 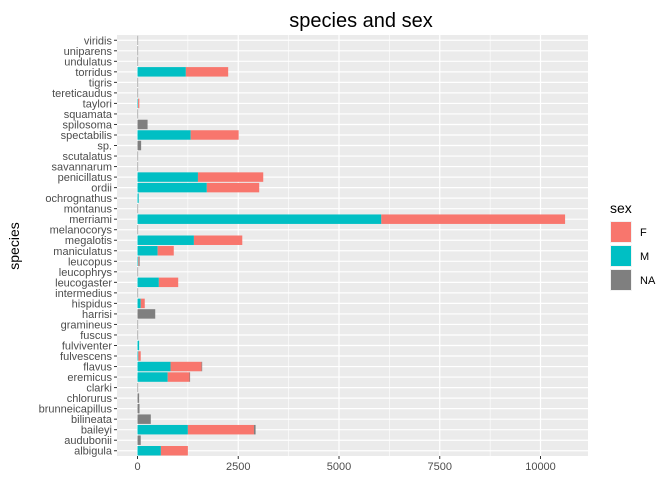 What do you see at coordinates (89, 378) in the screenshot?
I see `y-tick-label: eremicus` at bounding box center [89, 378].